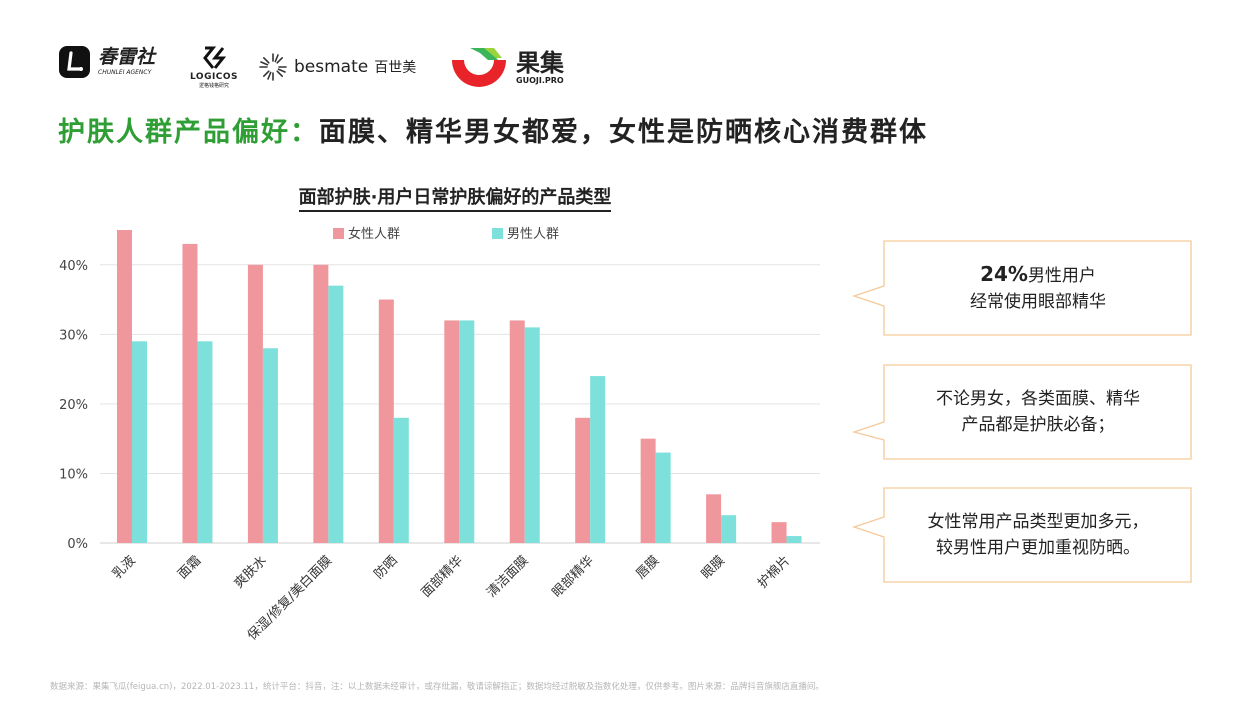 The width and height of the screenshot is (1250, 703). Describe the element at coordinates (189, 567) in the screenshot. I see `x-tick-label: 面霜` at that location.